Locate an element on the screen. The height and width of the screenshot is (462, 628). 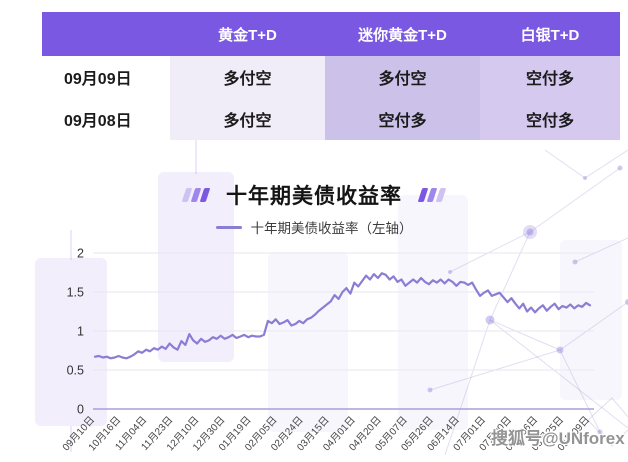
x-tick-label: 12月10日 is located at coordinates (182, 433).